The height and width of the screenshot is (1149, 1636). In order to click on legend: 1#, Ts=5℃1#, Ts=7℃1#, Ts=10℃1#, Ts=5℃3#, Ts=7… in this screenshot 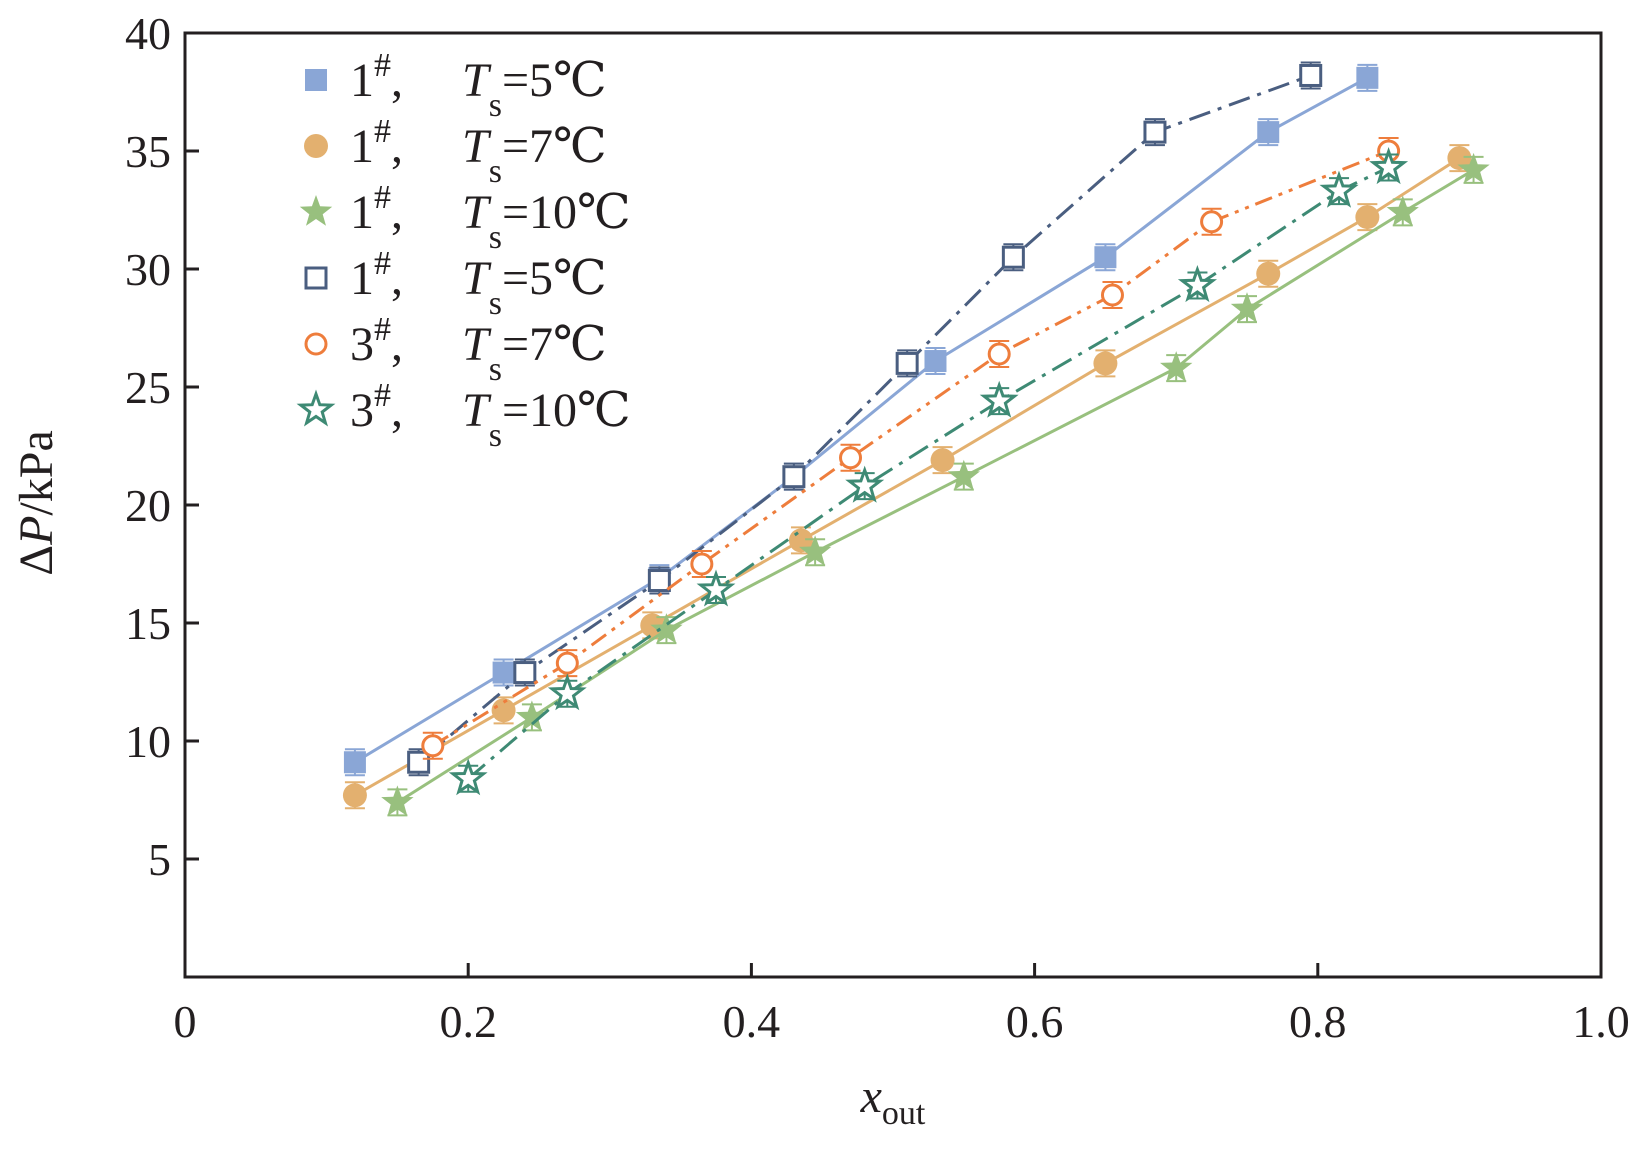, I will do `click(463, 250)`.